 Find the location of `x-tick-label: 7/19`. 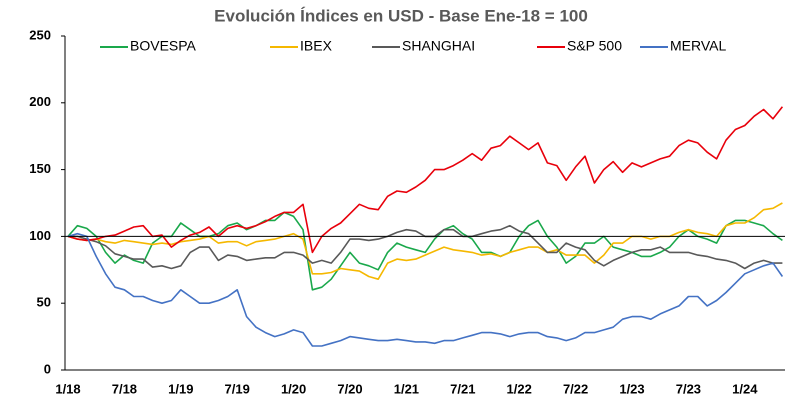

x-tick-label: 7/19 is located at coordinates (237, 388).